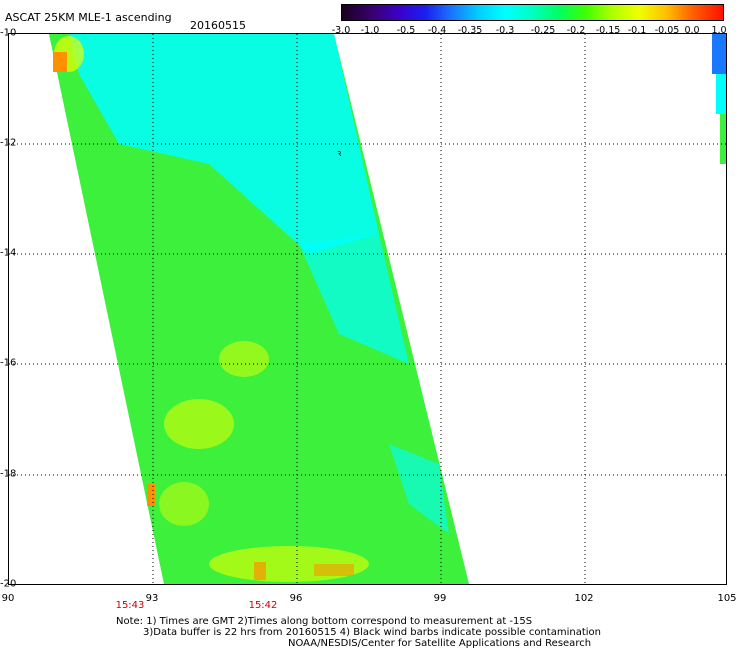 Image resolution: width=740 pixels, height=650 pixels. What do you see at coordinates (727, 598) in the screenshot?
I see `longitude-label: 105` at bounding box center [727, 598].